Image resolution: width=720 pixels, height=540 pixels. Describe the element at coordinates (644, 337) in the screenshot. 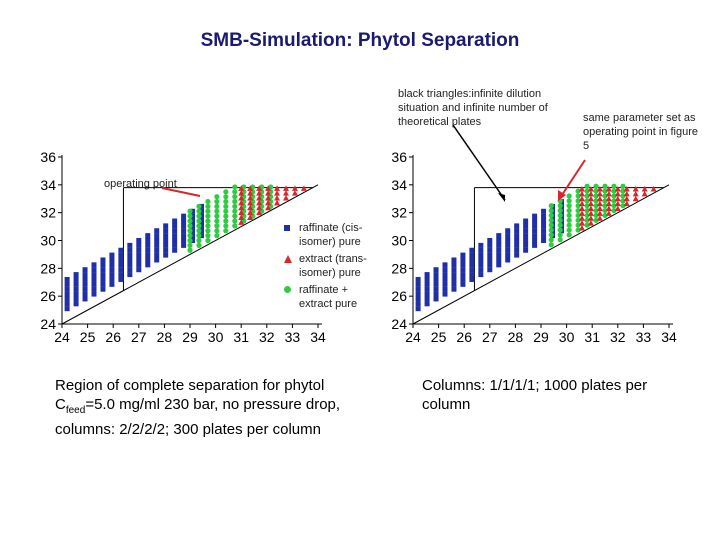

I see `right-plot-x-tick-label: 33` at that location.